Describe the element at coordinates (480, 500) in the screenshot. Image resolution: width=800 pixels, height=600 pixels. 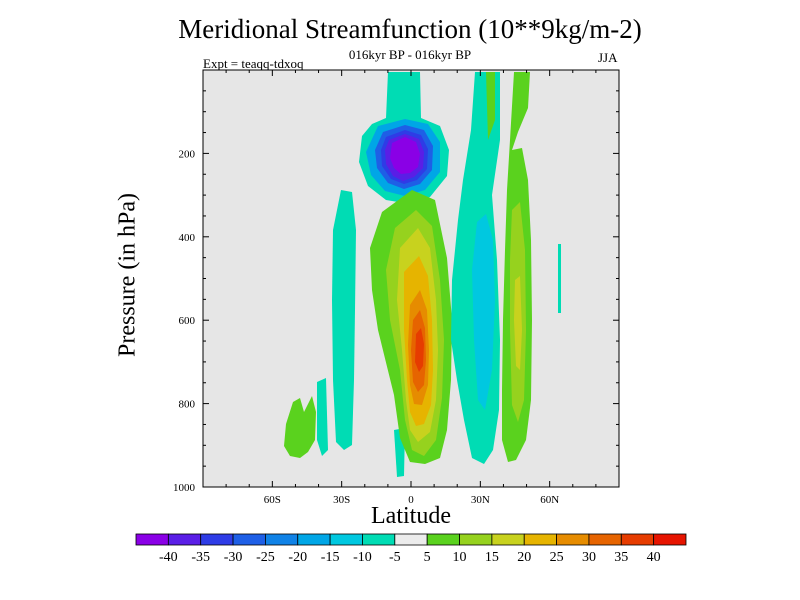
I see `x-tick-label: 30N` at that location.